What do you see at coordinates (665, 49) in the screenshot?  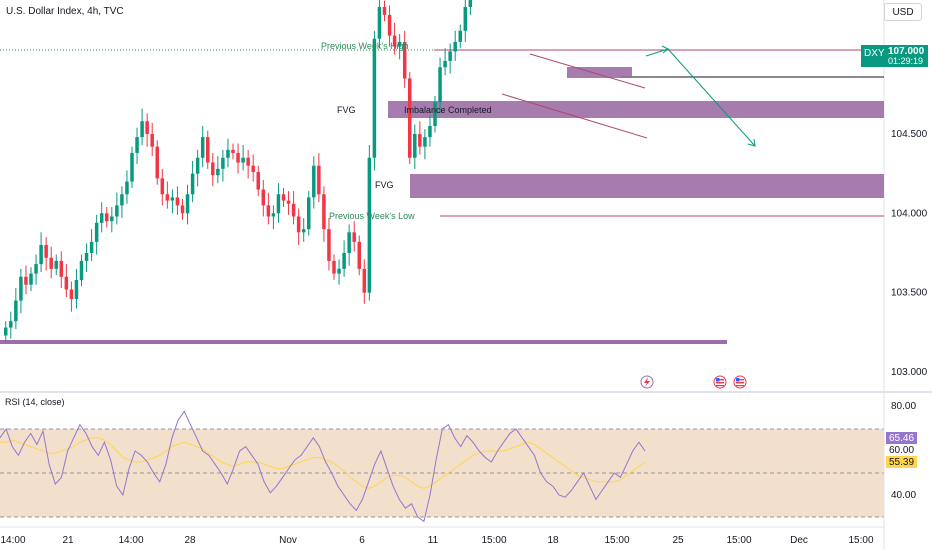 I see `projection-arrowhead-top` at bounding box center [665, 49].